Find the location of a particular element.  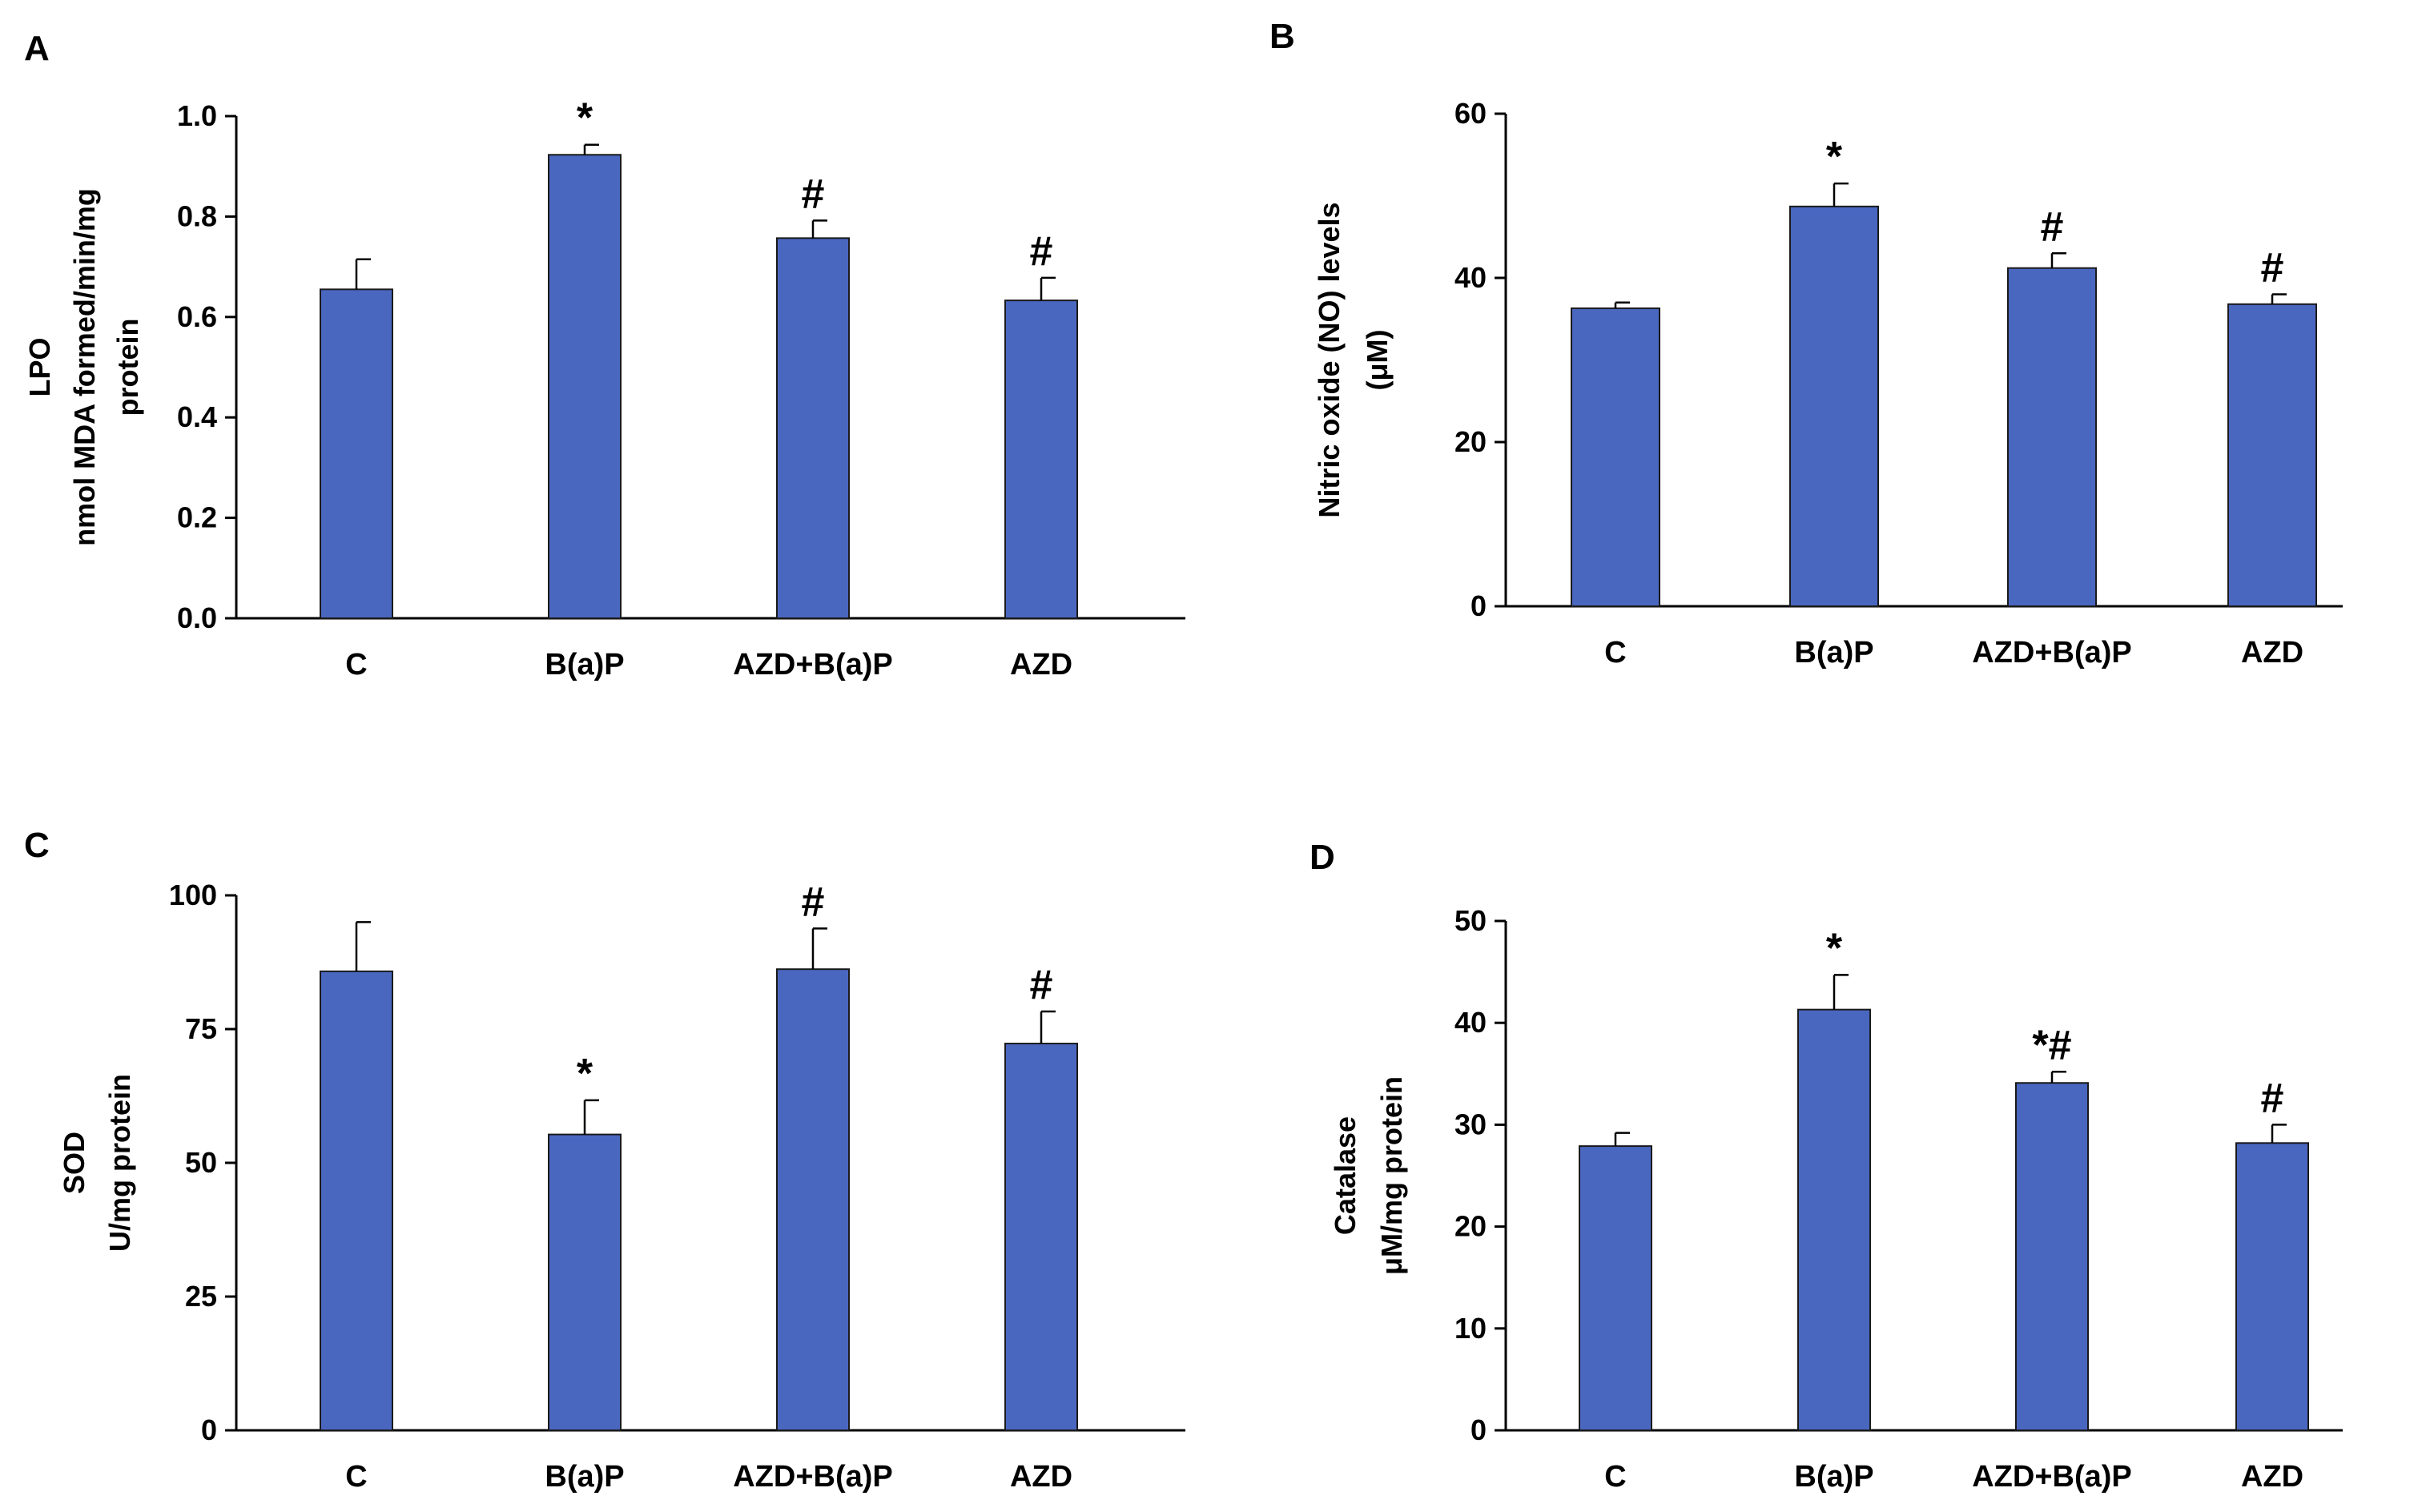

y-tick-label: 60 is located at coordinates (1470, 113).